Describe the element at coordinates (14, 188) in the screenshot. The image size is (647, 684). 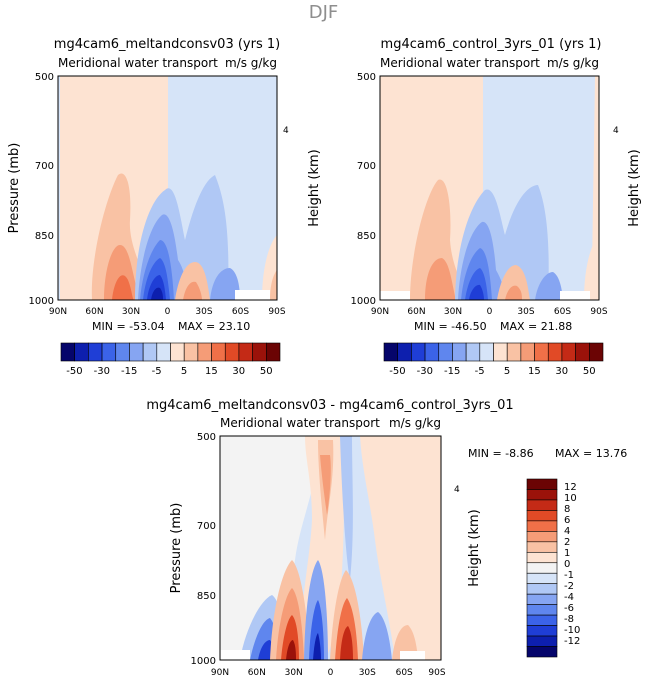
I see `panel-1-ylabel: Pressure (mb)` at that location.